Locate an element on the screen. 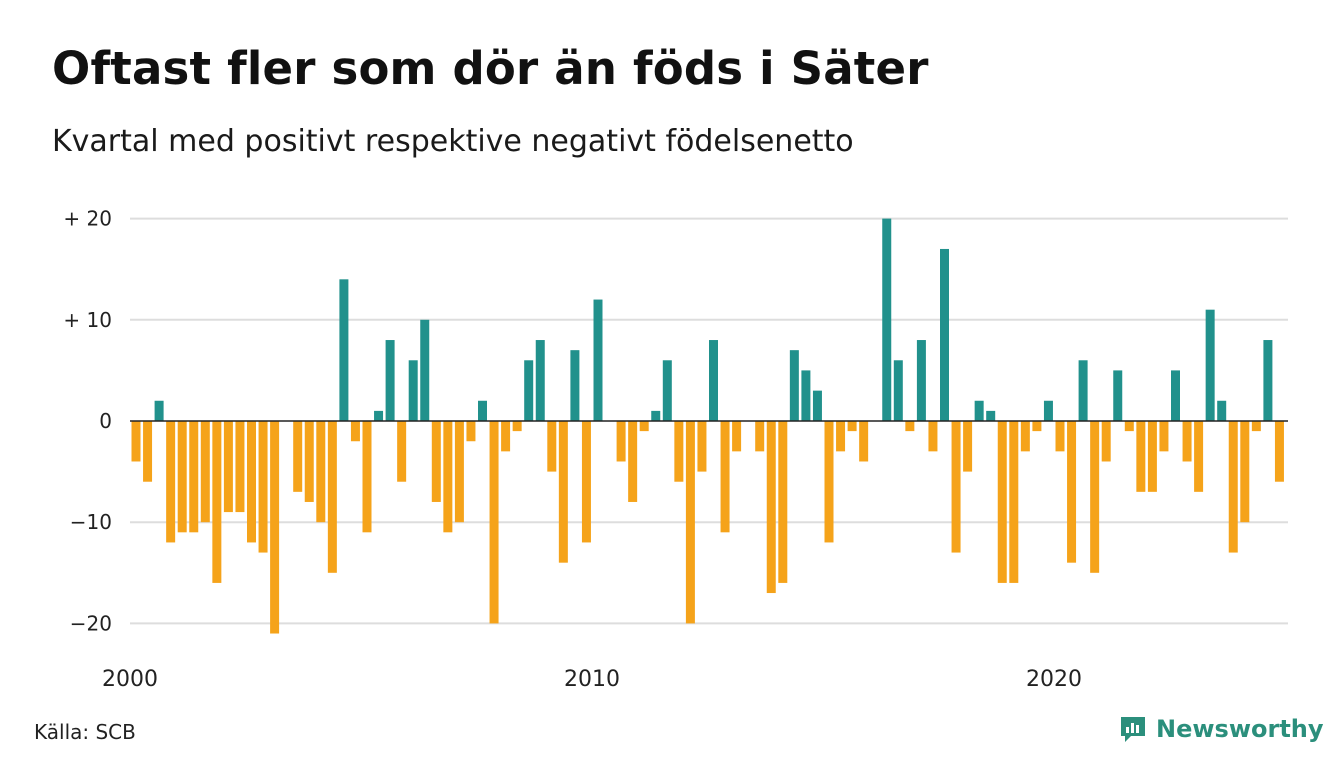 This screenshot has width=1340, height=780. x-tick-label: 2020 is located at coordinates (1054, 679).